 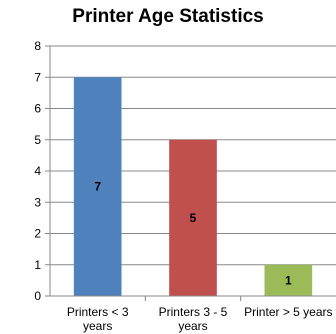 What do you see at coordinates (37, 77) in the screenshot?
I see `y-tick-label: 7` at bounding box center [37, 77].